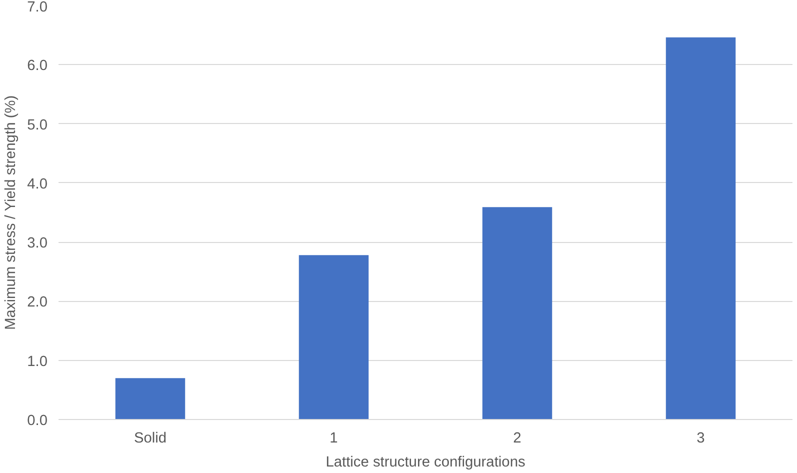 Image resolution: width=797 pixels, height=473 pixels. I want to click on x-axis-title: Lattice structure configurations, so click(426, 462).